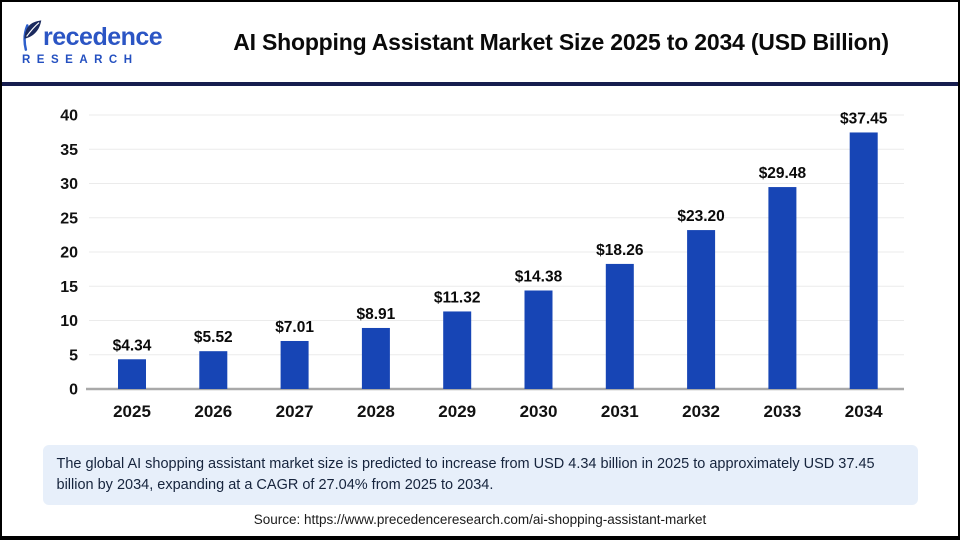 The height and width of the screenshot is (540, 960). I want to click on bar-value-label-2030: $14.38, so click(539, 276).